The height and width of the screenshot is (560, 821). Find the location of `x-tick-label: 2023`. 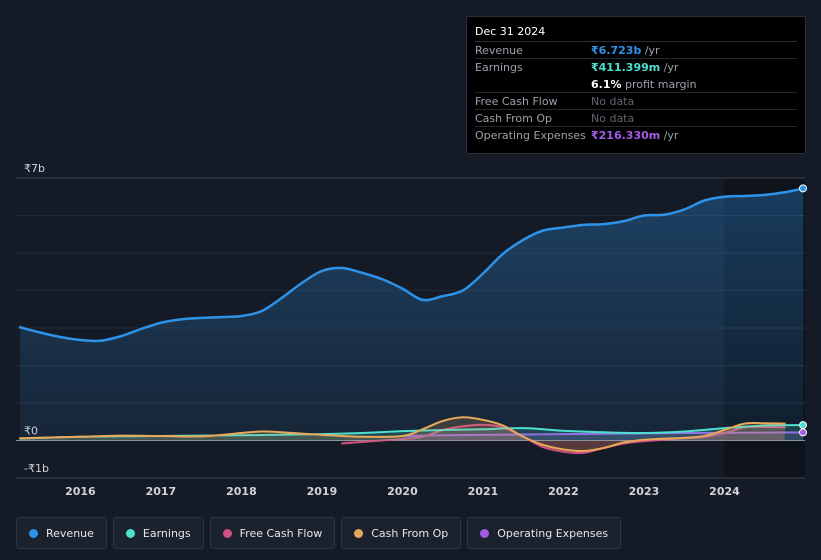

x-tick-label: 2023 is located at coordinates (644, 491).